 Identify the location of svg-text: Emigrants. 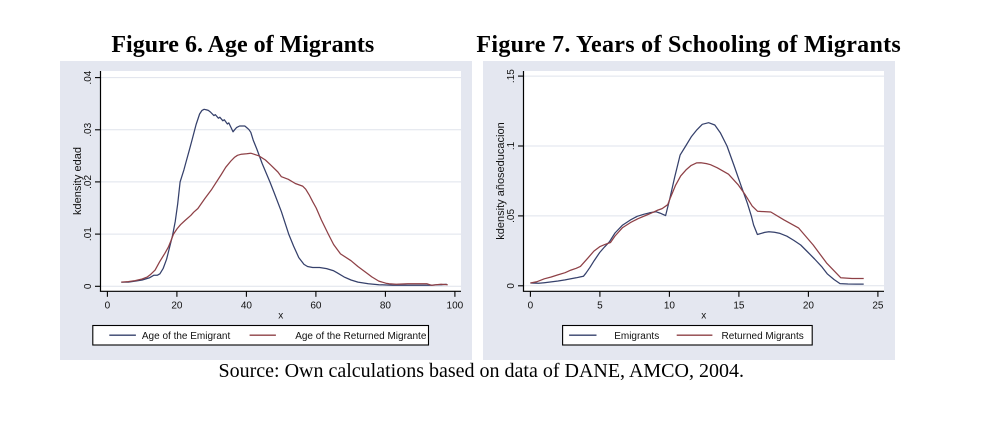
(636, 336).